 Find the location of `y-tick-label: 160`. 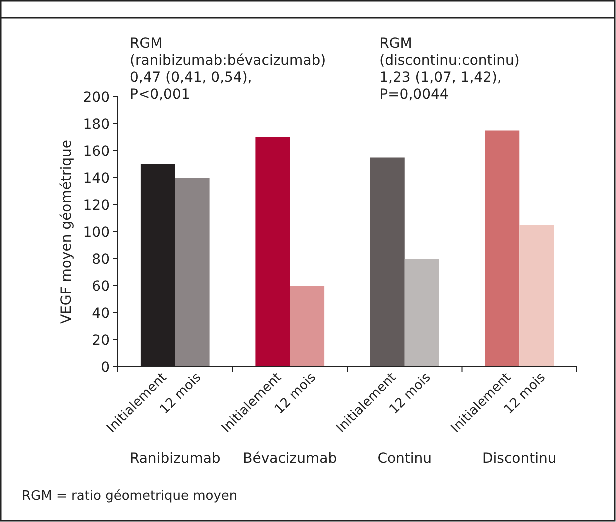

y-tick-label: 160 is located at coordinates (96, 152).